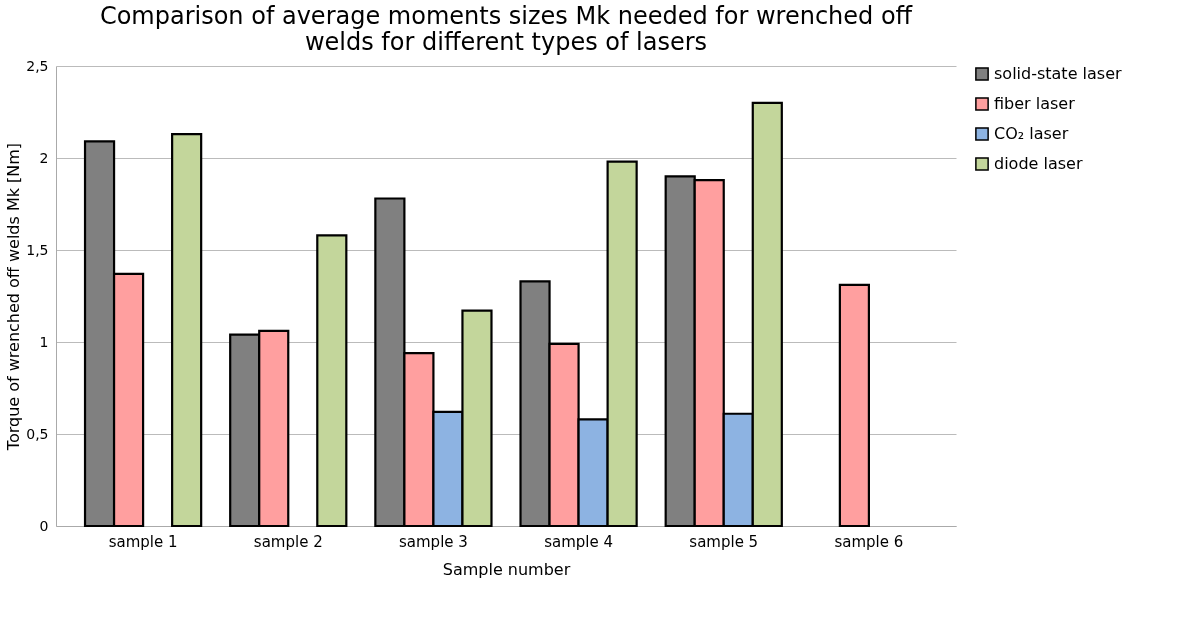 The image size is (1181, 631). Describe the element at coordinates (37, 433) in the screenshot. I see `y-tick-label: 0,5` at that location.